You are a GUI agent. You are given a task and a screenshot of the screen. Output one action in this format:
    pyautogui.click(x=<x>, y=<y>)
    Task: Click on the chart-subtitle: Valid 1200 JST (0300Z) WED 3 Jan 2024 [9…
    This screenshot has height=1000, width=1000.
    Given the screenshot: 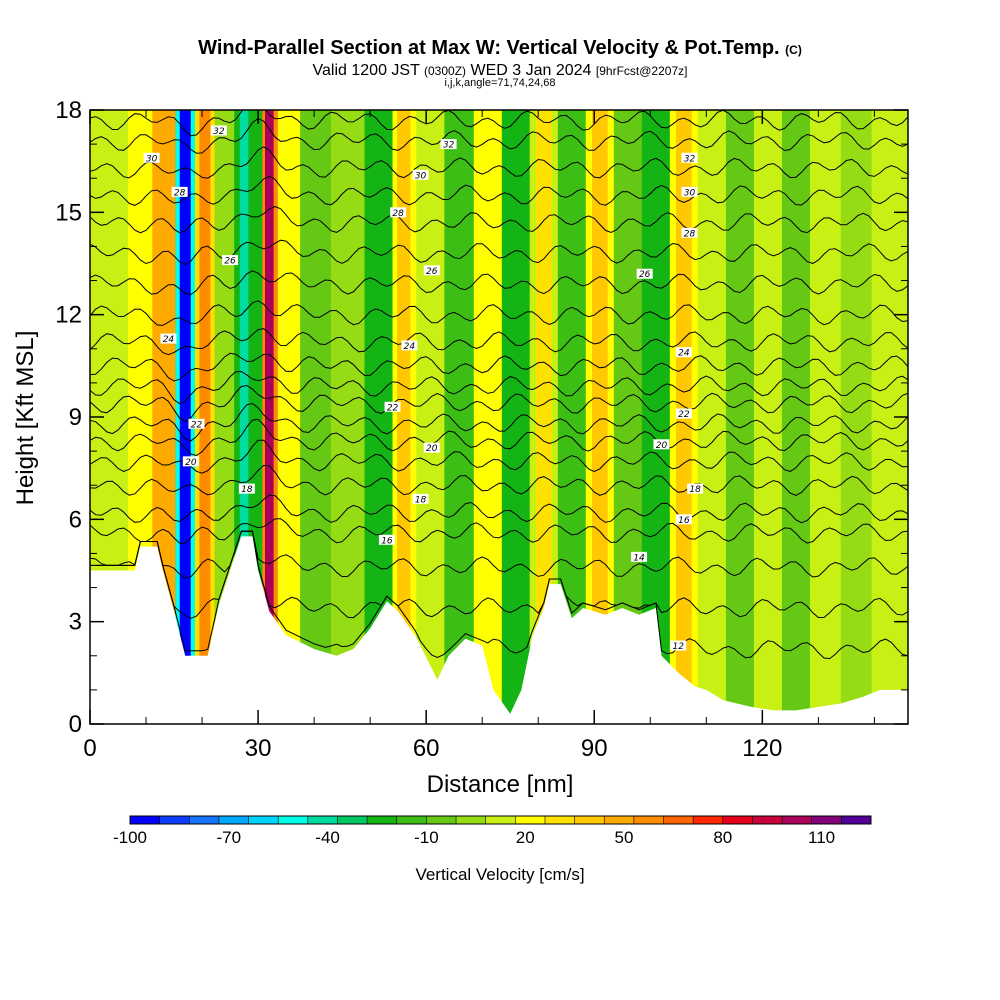 What is the action you would take?
    pyautogui.click(x=500, y=70)
    